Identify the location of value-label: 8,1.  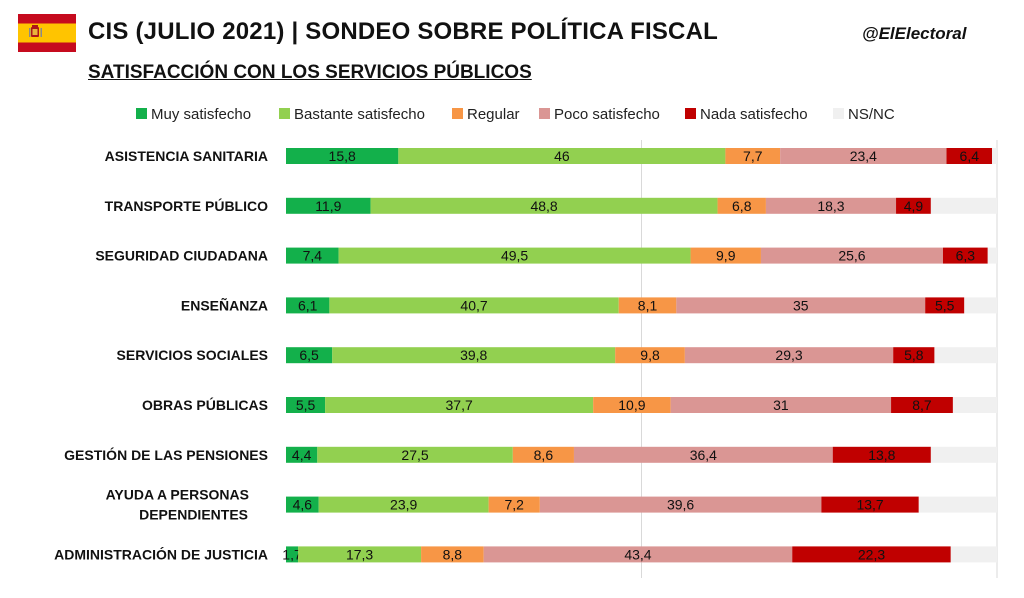
(648, 305).